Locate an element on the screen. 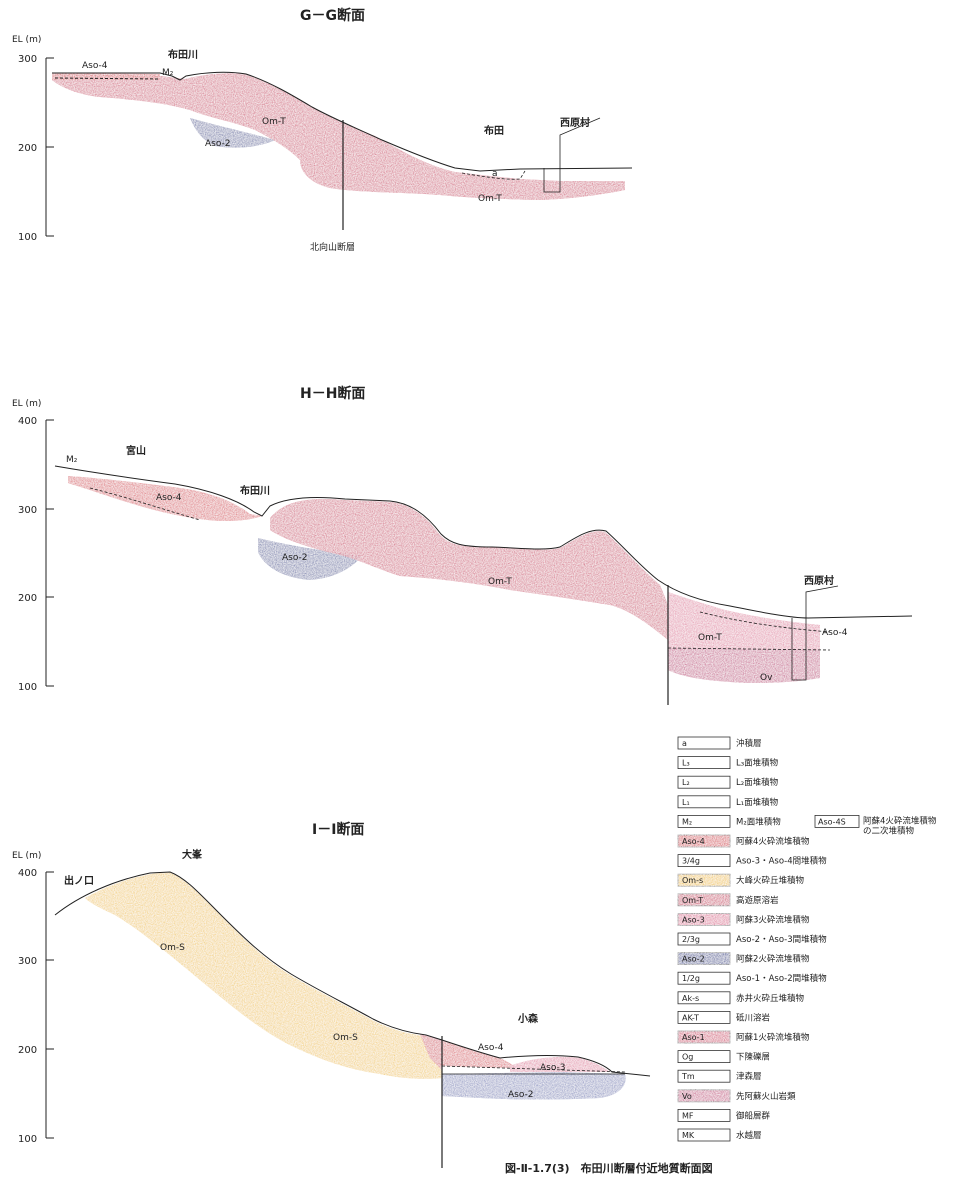 The height and width of the screenshot is (1185, 965). legend-item: a 沖積層 is located at coordinates (719, 743).